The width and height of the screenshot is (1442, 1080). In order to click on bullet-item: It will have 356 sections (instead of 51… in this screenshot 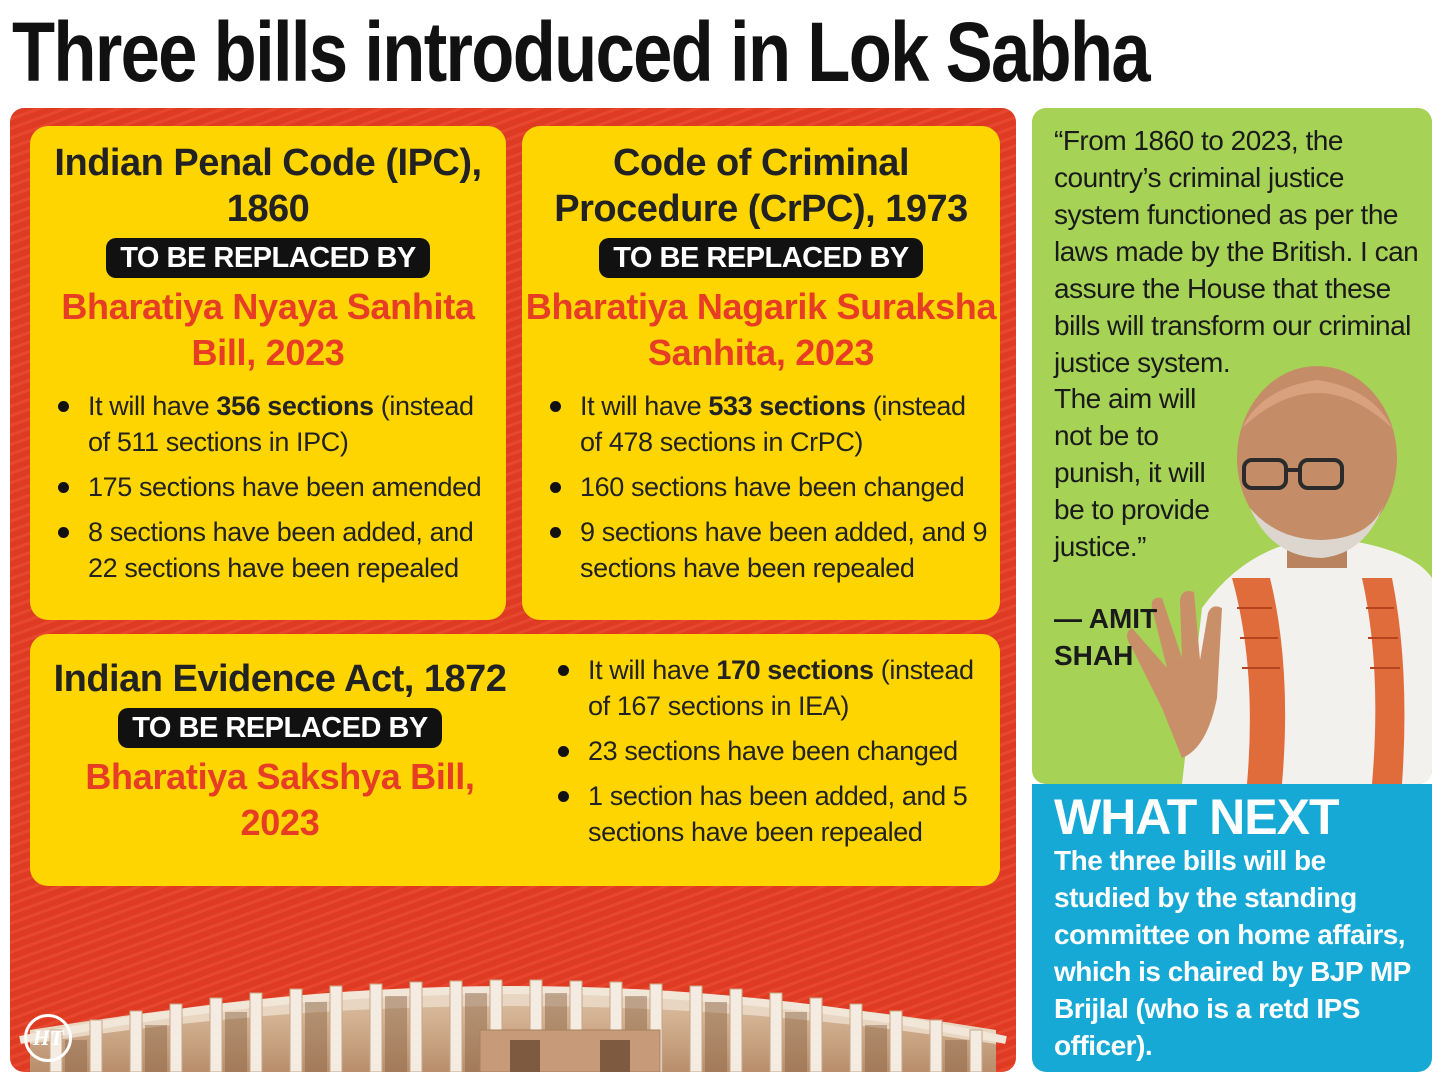, I will do `click(276, 424)`.